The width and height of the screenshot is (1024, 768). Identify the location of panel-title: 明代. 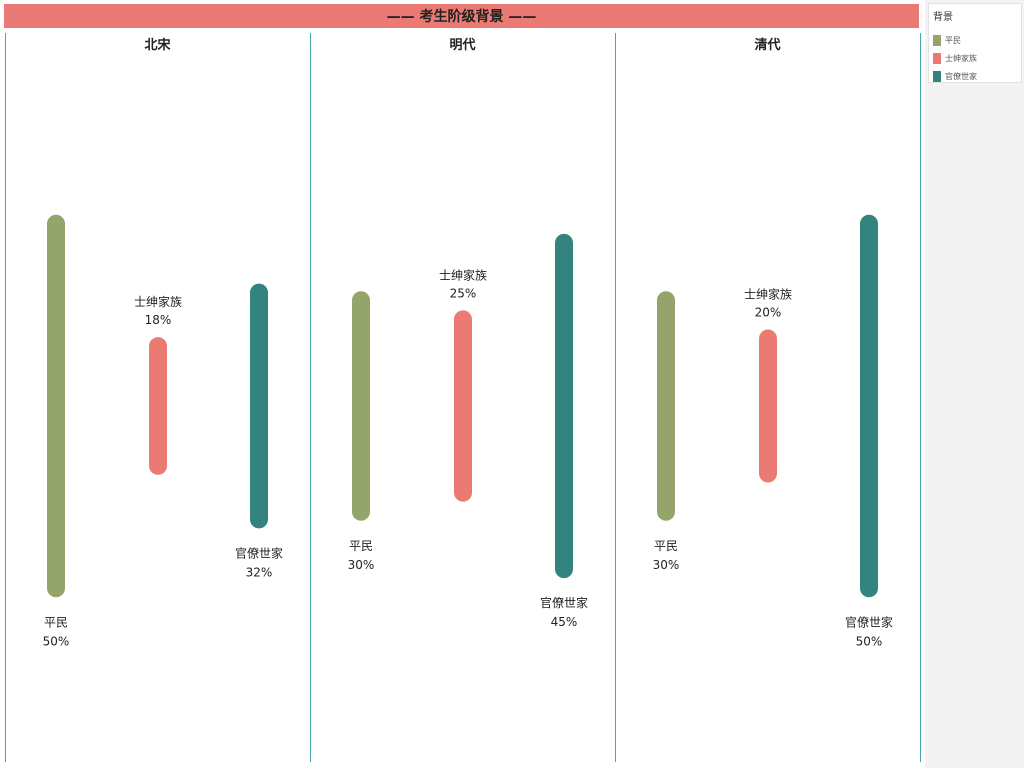
(462, 45).